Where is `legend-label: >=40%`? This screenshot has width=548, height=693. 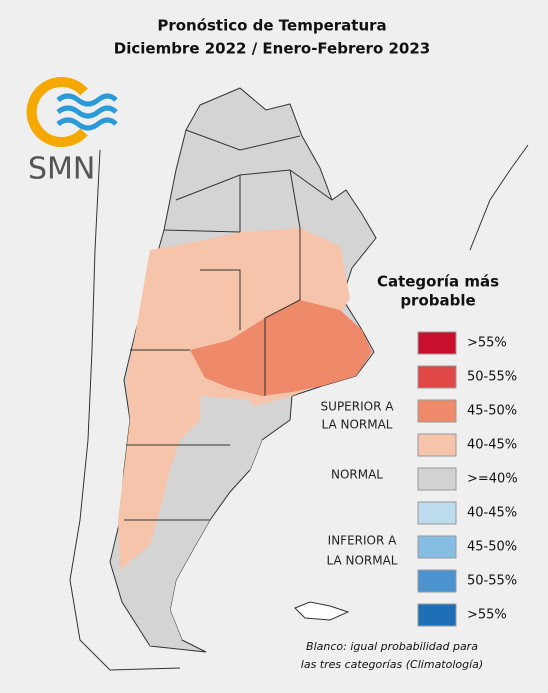
legend-label: >=40% is located at coordinates (492, 479).